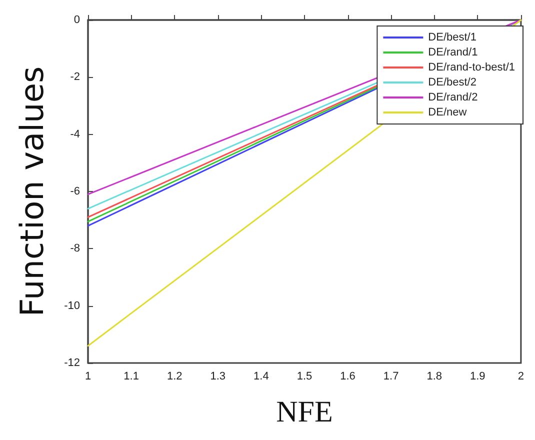 This screenshot has height=440, width=535. What do you see at coordinates (452, 38) in the screenshot?
I see `legend-label: DE/best/1` at bounding box center [452, 38].